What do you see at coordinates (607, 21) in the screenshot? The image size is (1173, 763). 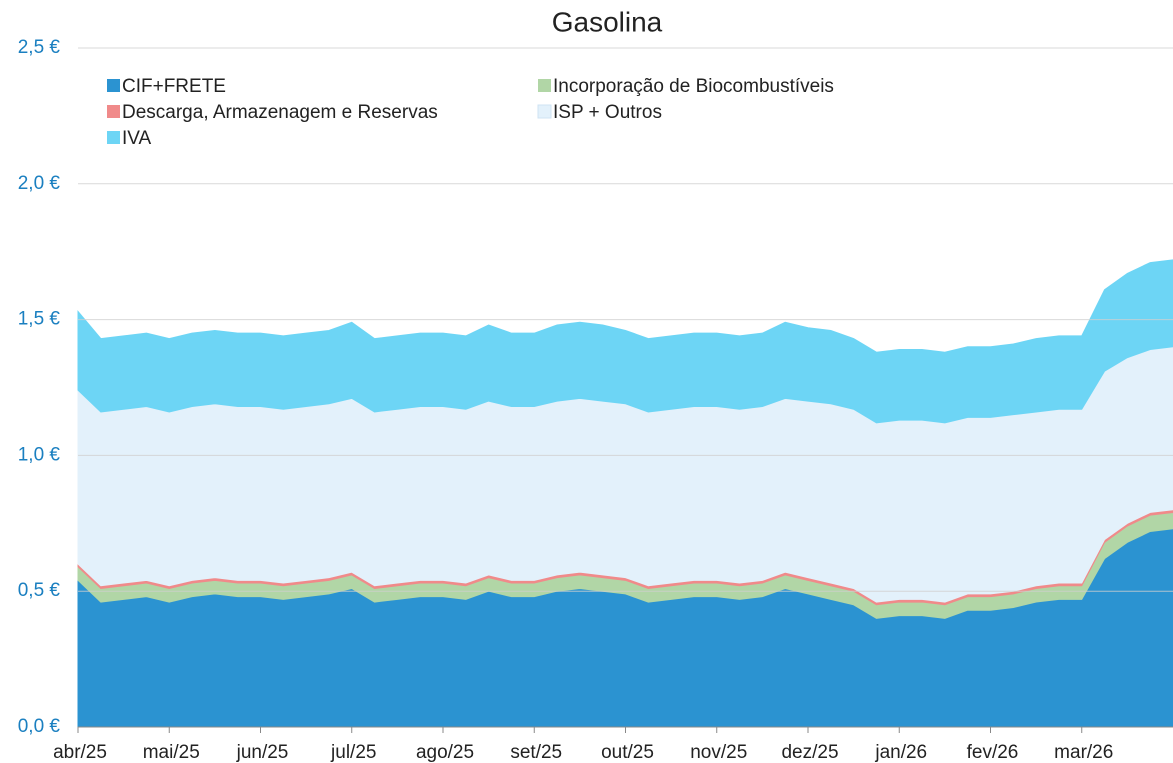 I see `chart-title: Gasolina` at bounding box center [607, 21].